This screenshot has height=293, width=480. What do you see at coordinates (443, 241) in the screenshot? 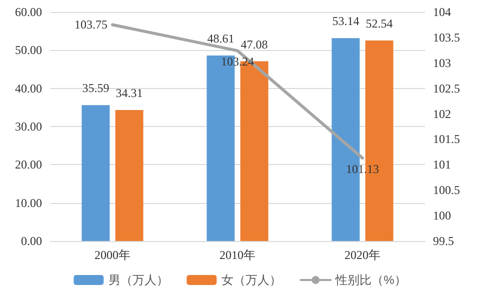
I see `y2-tick-label: 99.5` at bounding box center [443, 241].